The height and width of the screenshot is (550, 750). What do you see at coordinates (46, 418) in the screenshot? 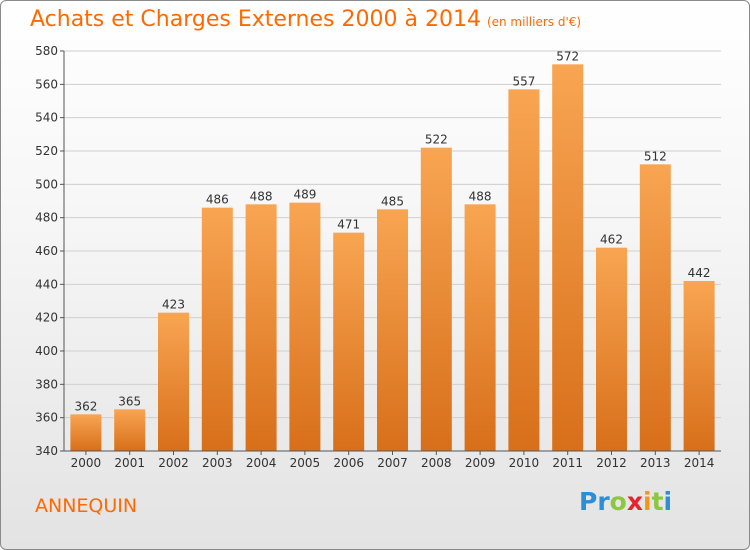
I see `y-tick-label: 360` at bounding box center [46, 418].